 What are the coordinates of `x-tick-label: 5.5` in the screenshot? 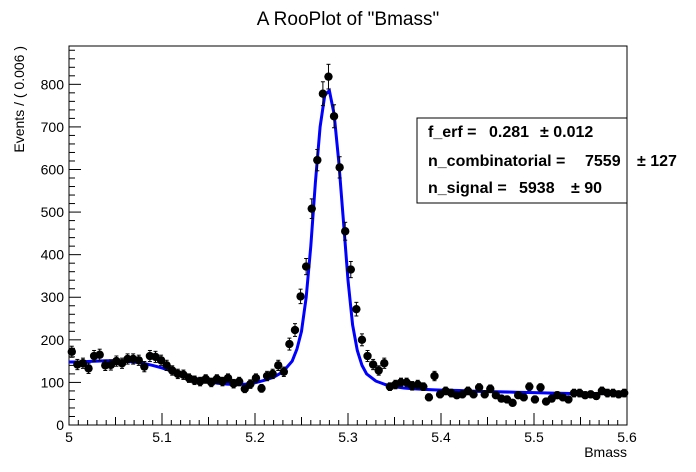 It's located at (534, 437).